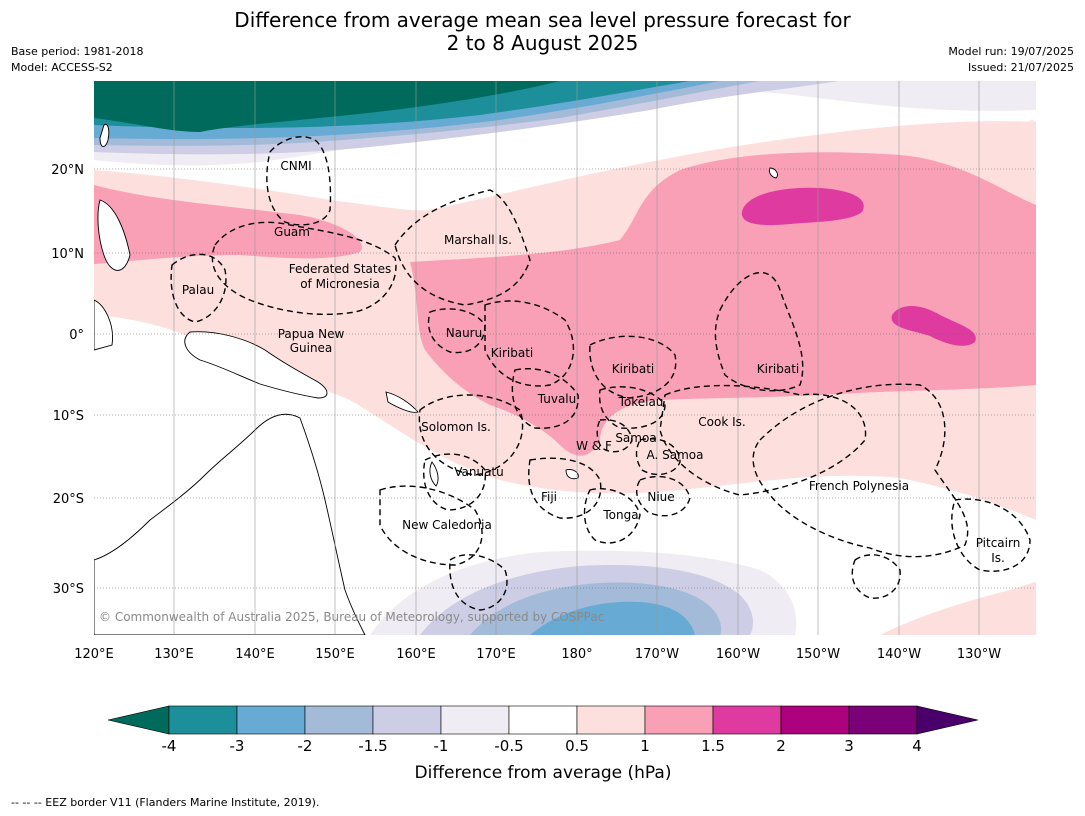 The height and width of the screenshot is (816, 1085). I want to click on hawaii-coast, so click(773, 173).